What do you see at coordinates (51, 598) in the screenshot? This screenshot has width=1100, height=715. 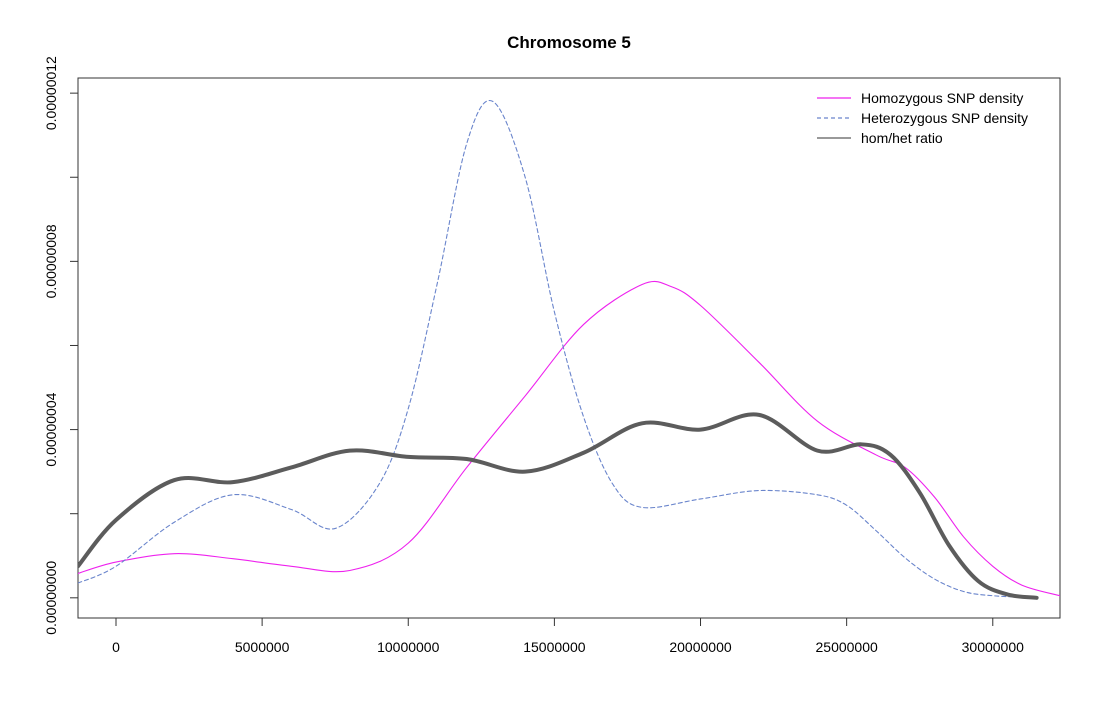 I see `y-tick-label: 0.00000000` at bounding box center [51, 598].